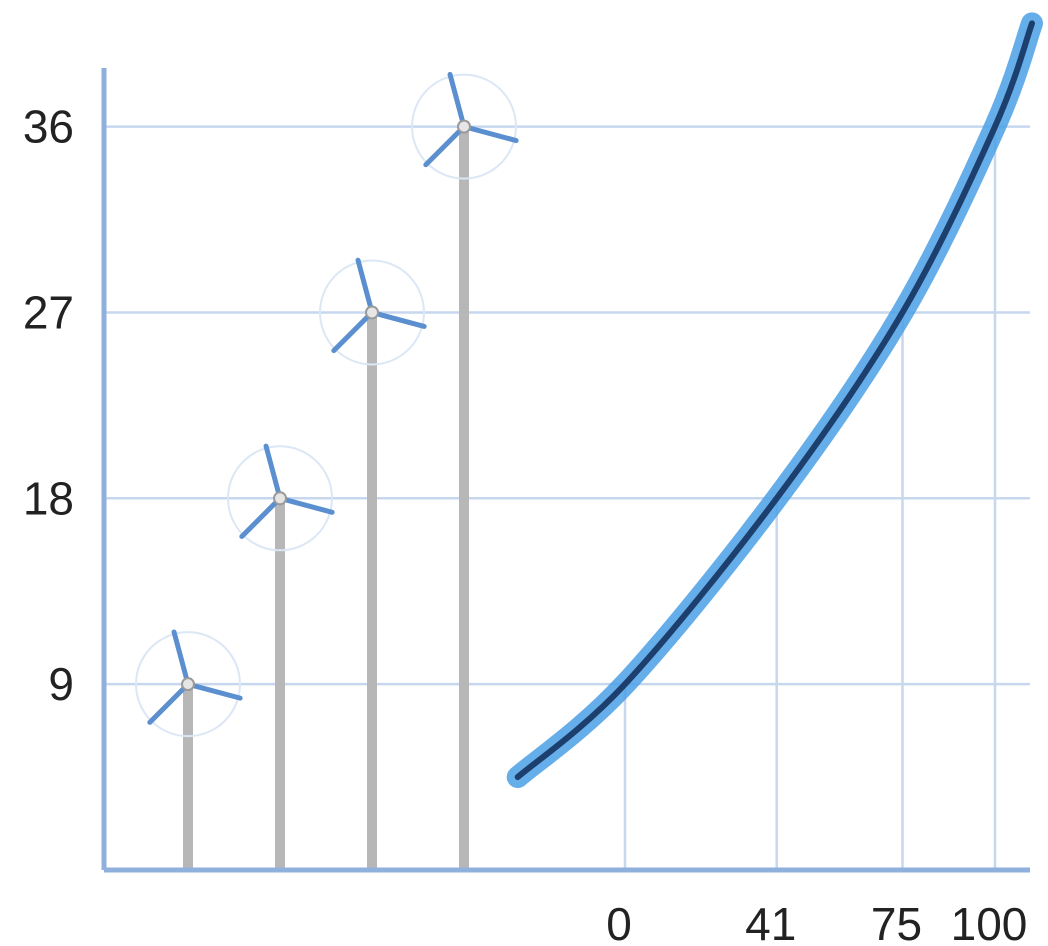 Image resolution: width=1048 pixels, height=946 pixels. What do you see at coordinates (896, 922) in the screenshot?
I see `x-tick-label: 75` at bounding box center [896, 922].